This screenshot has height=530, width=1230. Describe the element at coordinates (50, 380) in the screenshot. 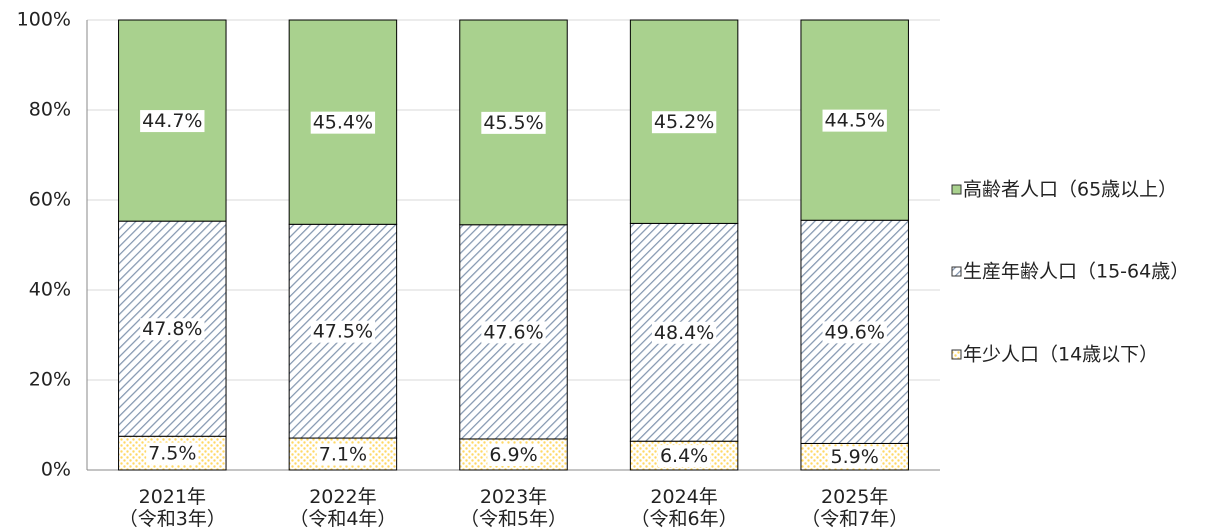

I see `y-tick-label: 20%` at that location.